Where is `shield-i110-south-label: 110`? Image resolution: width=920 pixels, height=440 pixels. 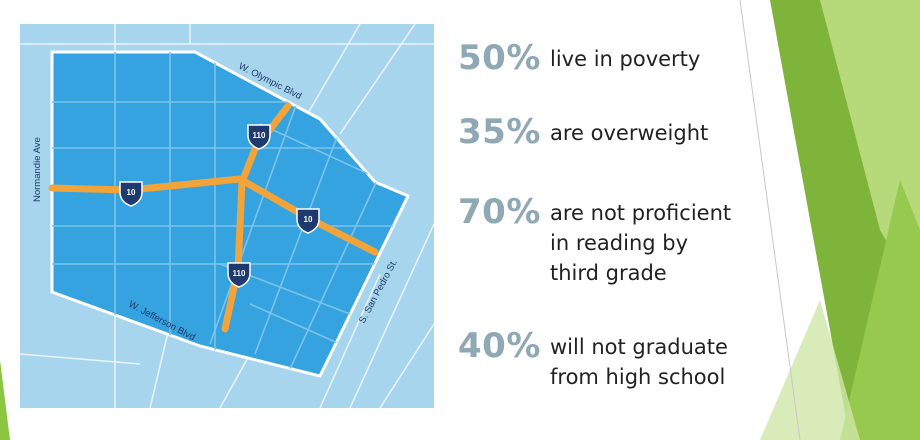
shield-i110-south-label: 110 is located at coordinates (239, 273).